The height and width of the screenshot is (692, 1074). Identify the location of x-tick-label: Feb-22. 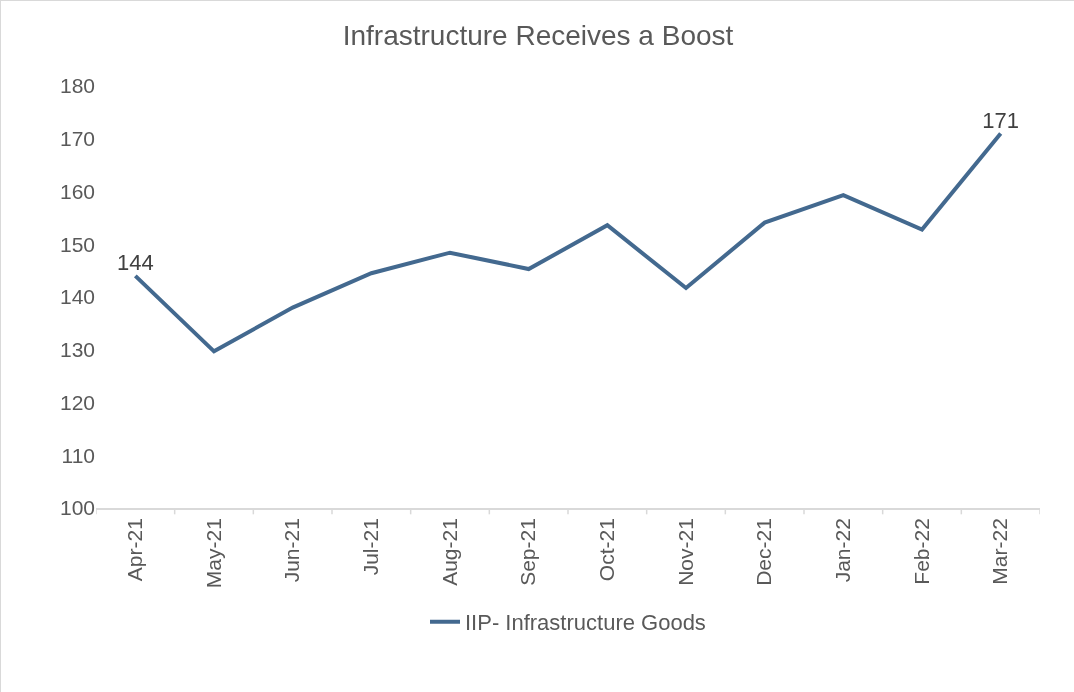
(921, 551).